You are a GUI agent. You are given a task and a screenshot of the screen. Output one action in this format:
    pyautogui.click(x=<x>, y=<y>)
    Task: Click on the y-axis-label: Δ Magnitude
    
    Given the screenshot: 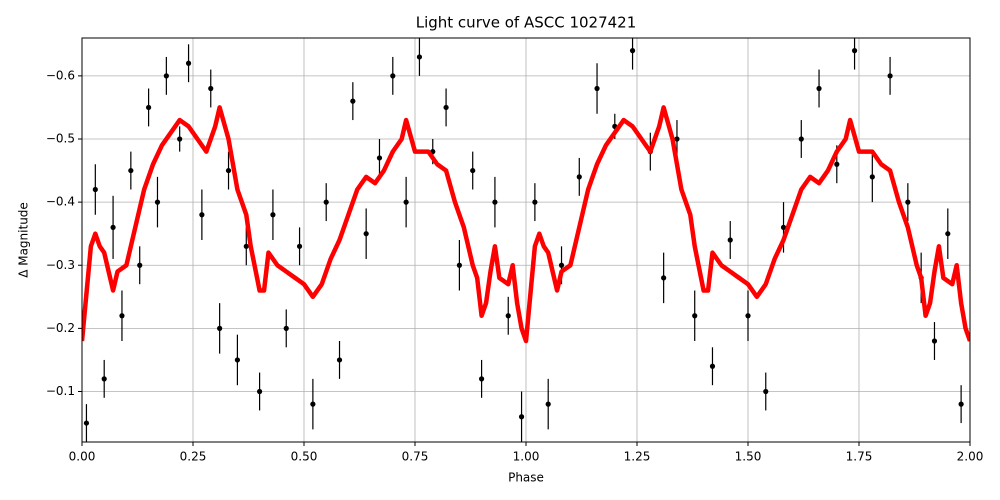 What is the action you would take?
    pyautogui.click(x=24, y=240)
    